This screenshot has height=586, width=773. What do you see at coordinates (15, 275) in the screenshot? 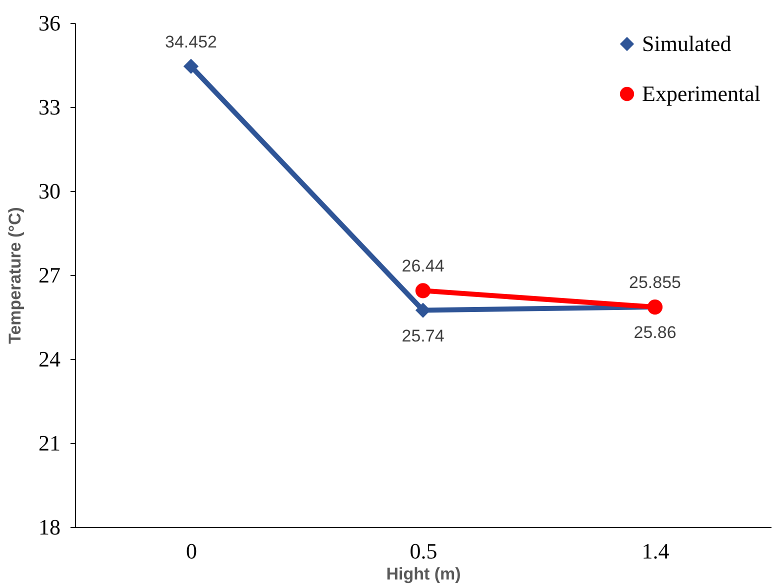
I see `y-axis-title: Temperature (°C)` at bounding box center [15, 275].